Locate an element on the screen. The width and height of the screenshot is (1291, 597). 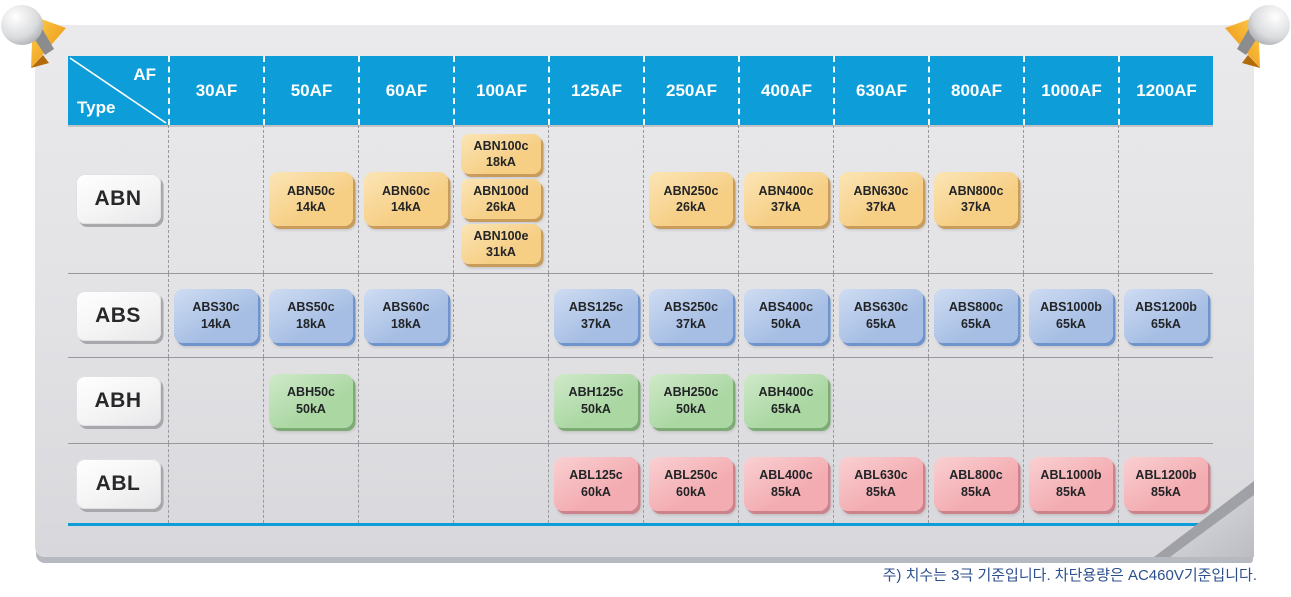
matrix-cell: ABS400c 50kA is located at coordinates (785, 315).